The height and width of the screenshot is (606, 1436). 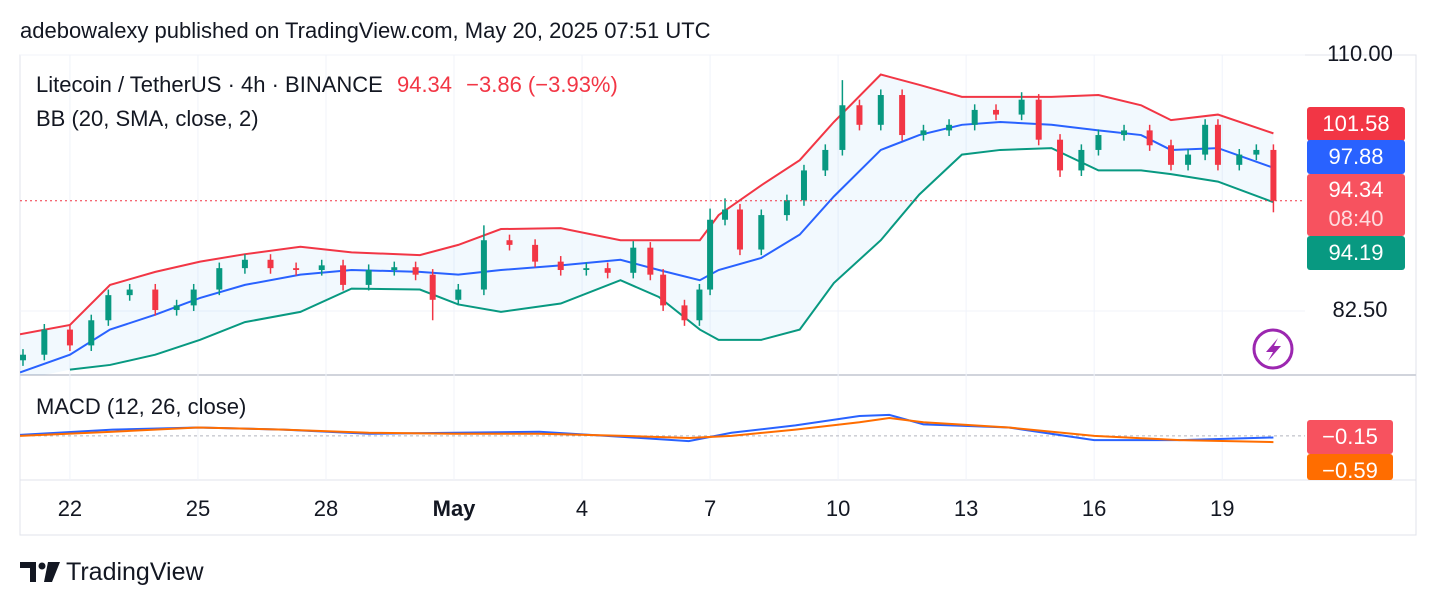 What do you see at coordinates (209, 84) in the screenshot?
I see `symbol: Litecoin / TetherUS · 4h · BINANCE` at bounding box center [209, 84].